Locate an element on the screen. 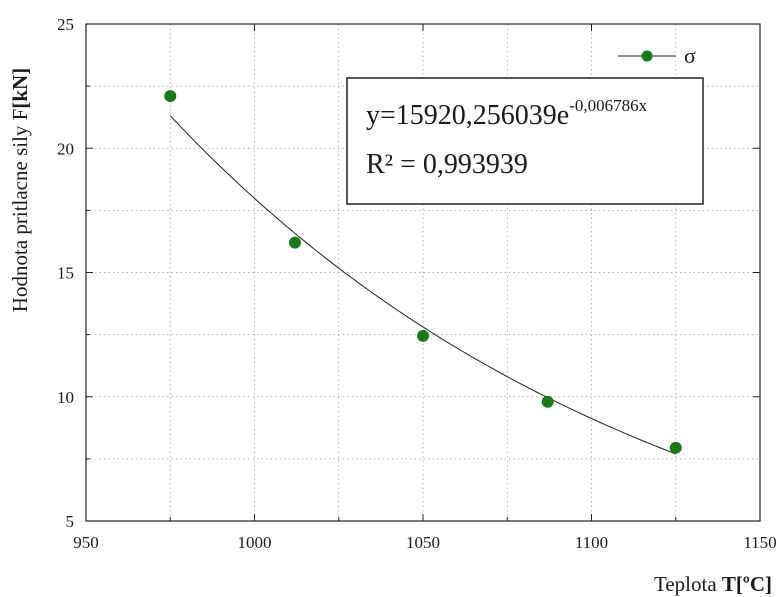 Image resolution: width=783 pixels, height=597 pixels. legend-marker is located at coordinates (647, 56).